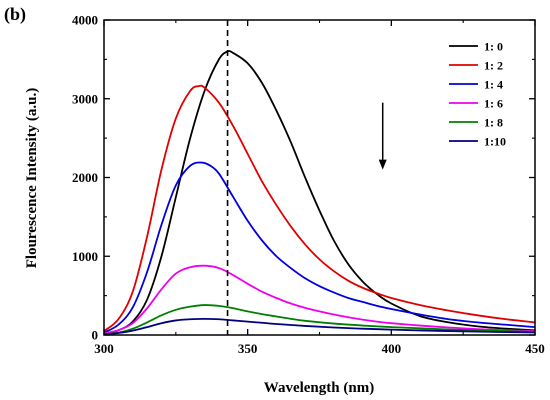 The width and height of the screenshot is (550, 400). Describe the element at coordinates (477, 94) in the screenshot. I see `legend: 1: 0 1: 2 1: 4 1: 6 1: 8 1:10` at that location.